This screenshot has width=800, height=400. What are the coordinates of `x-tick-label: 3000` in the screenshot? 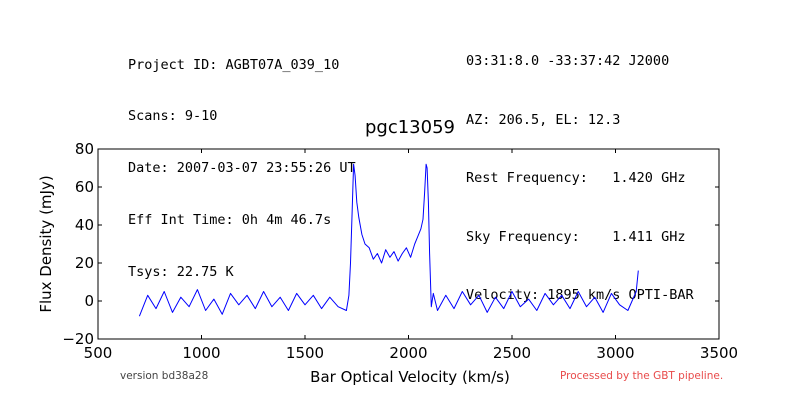 It's located at (615, 353).